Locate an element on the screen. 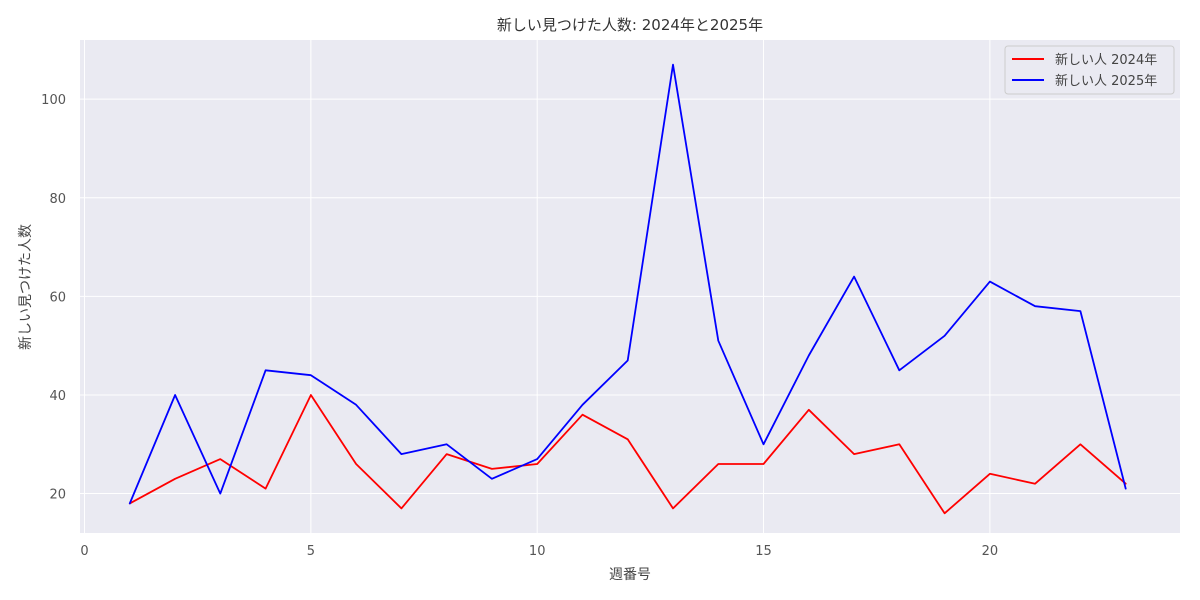 This screenshot has height=600, width=1200. x-tick-label: 15 is located at coordinates (763, 551).